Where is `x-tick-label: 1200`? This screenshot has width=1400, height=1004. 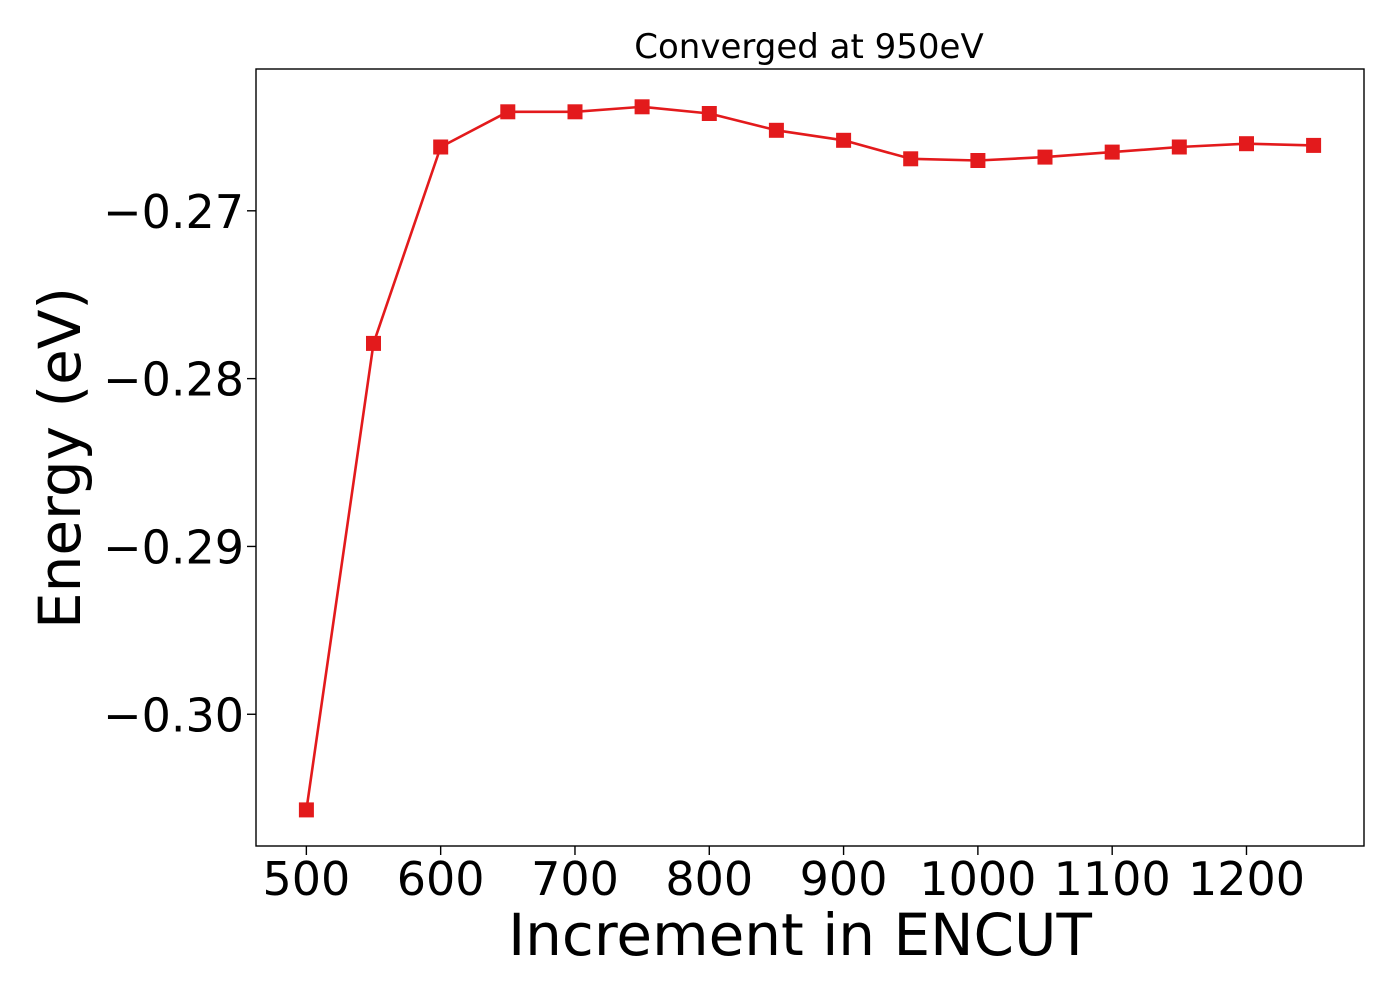 x-tick-label: 1200 is located at coordinates (1246, 879).